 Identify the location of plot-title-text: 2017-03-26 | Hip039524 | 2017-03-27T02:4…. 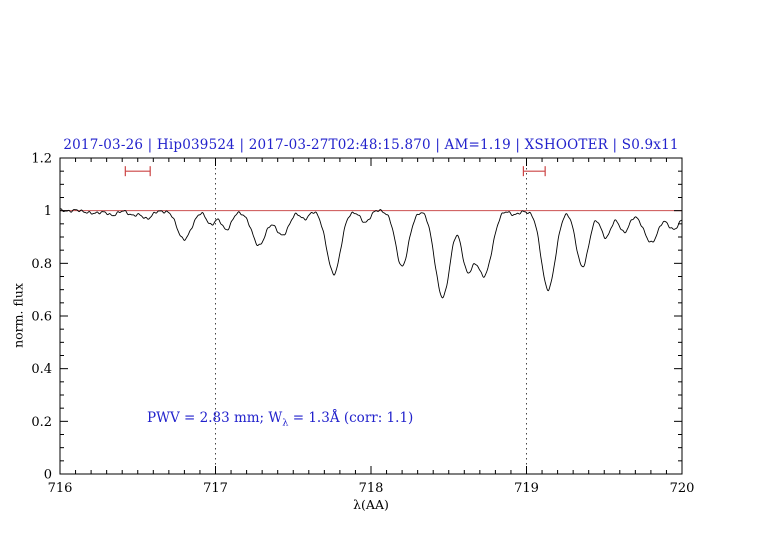
(371, 145).